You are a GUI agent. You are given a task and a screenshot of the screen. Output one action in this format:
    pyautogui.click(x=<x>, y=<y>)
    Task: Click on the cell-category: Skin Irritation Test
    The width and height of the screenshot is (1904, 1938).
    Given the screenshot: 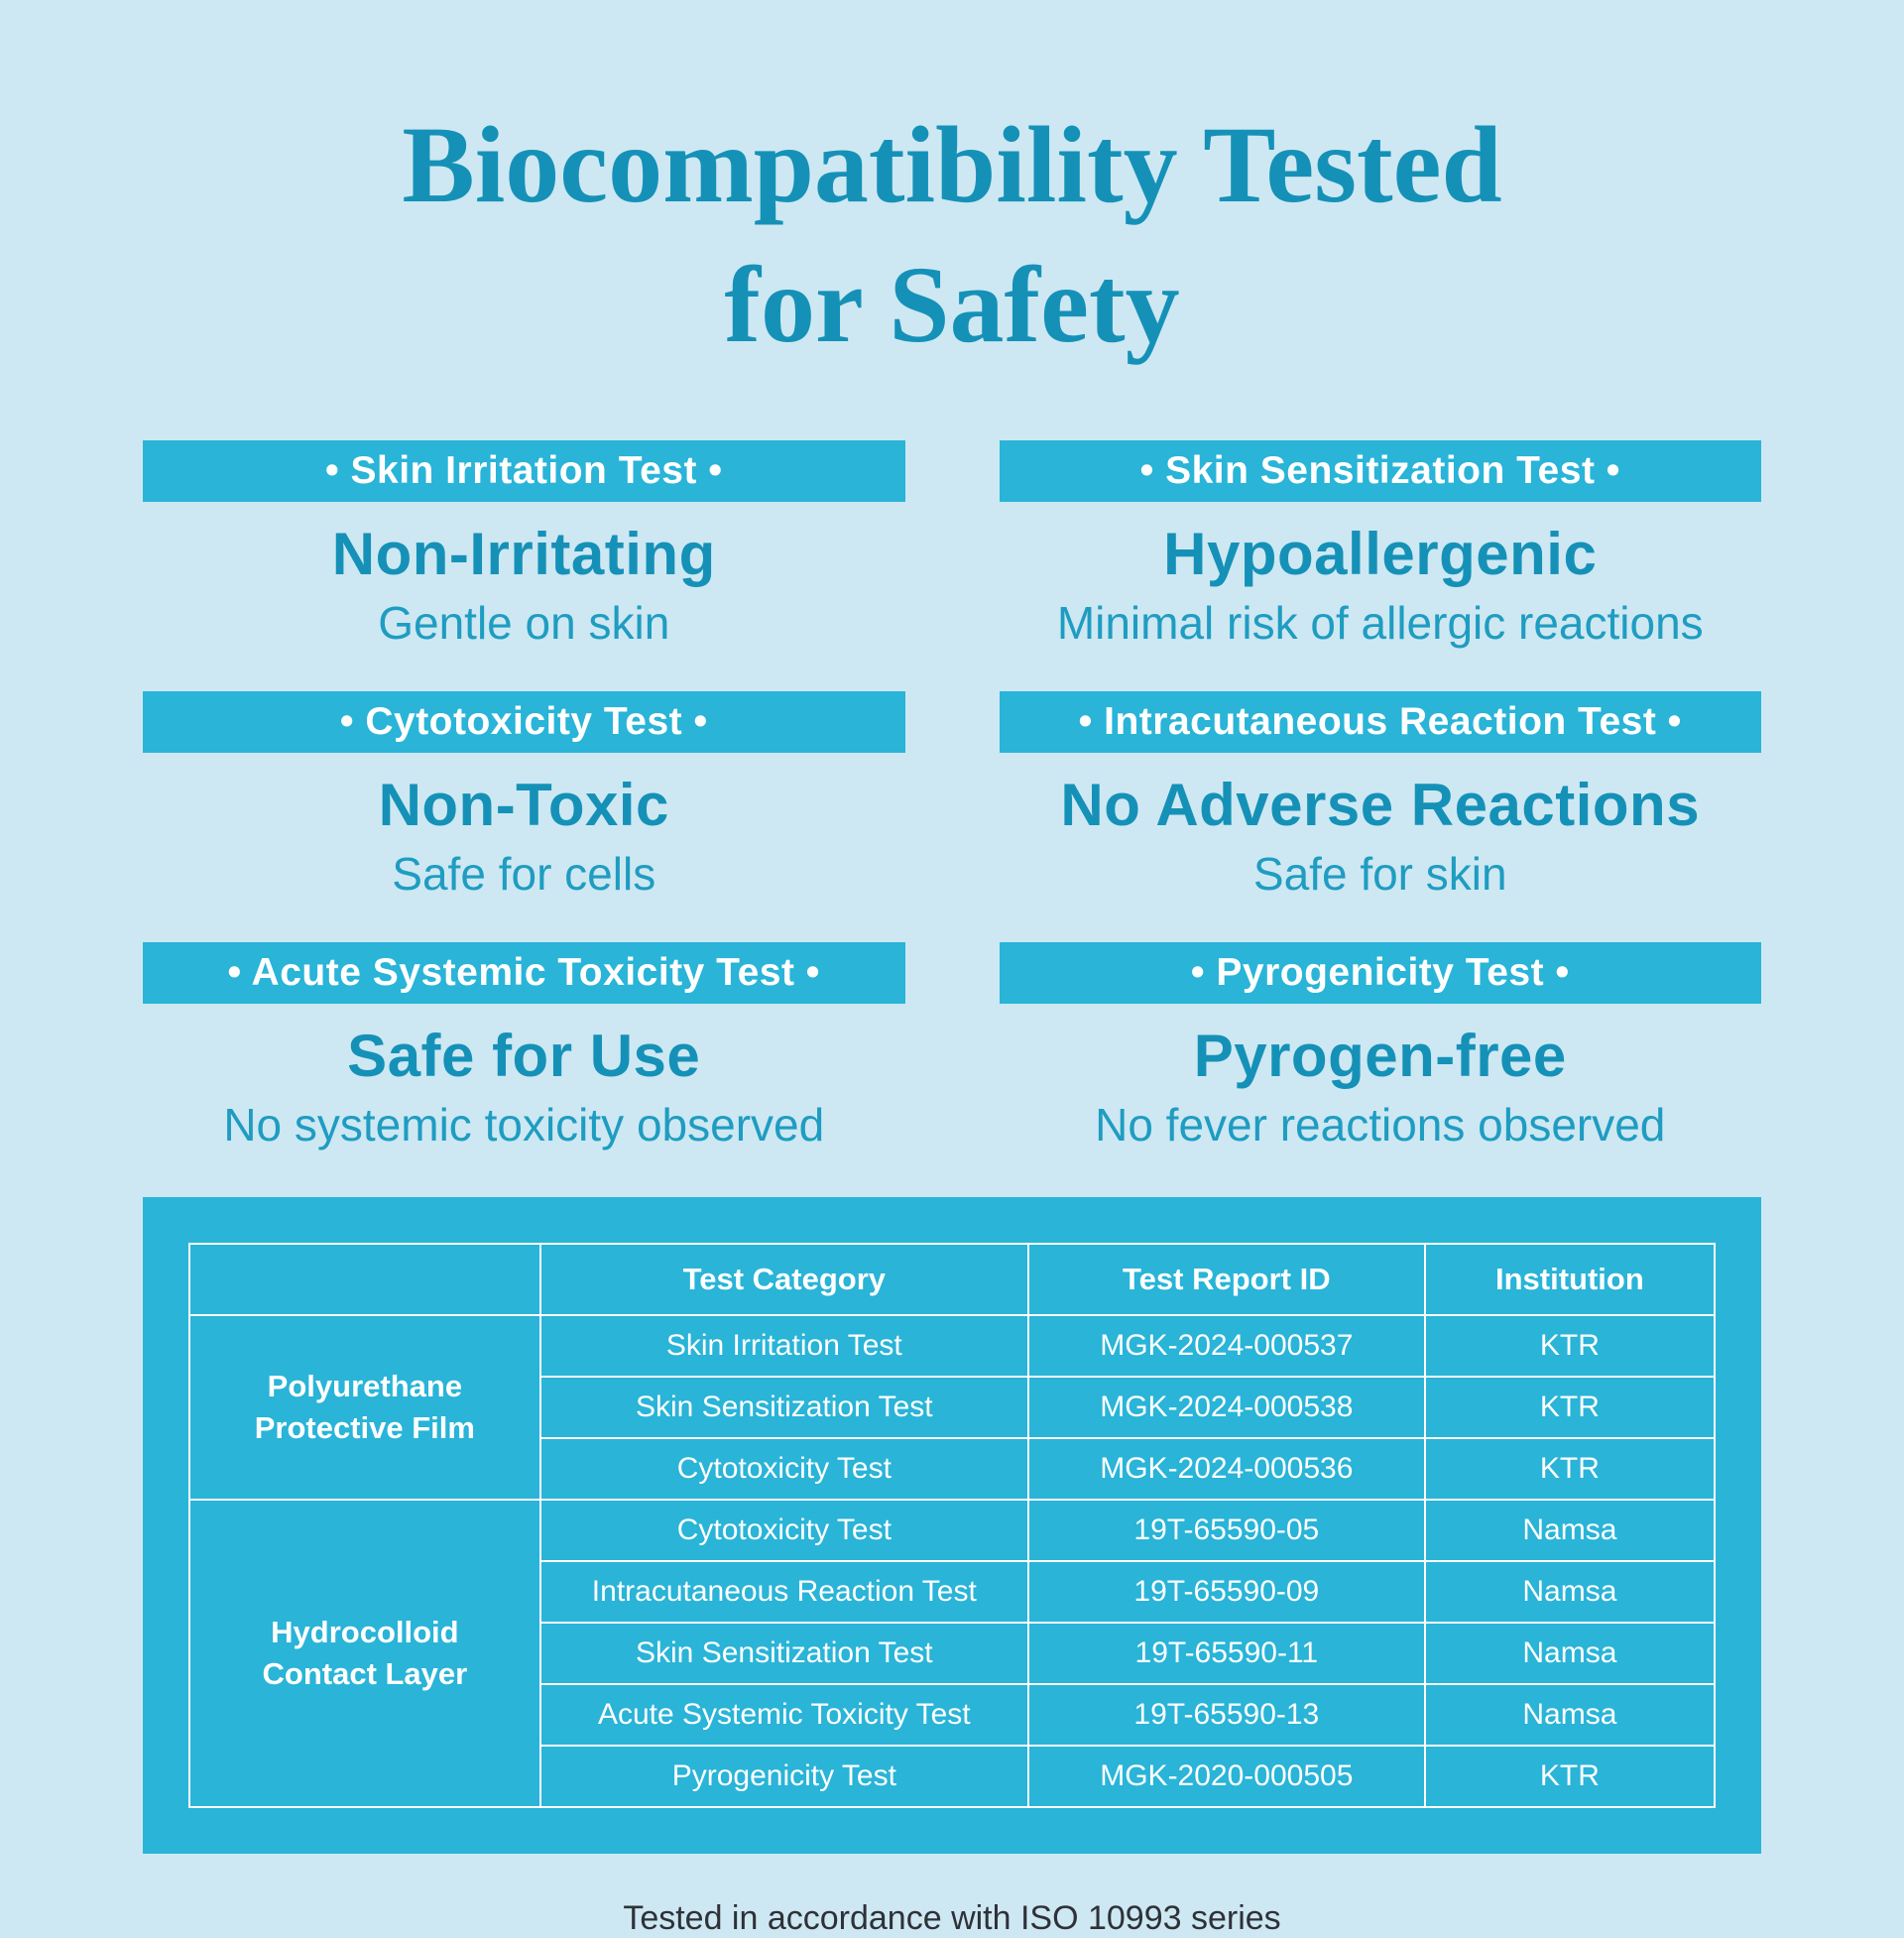 What is the action you would take?
    pyautogui.click(x=783, y=1345)
    